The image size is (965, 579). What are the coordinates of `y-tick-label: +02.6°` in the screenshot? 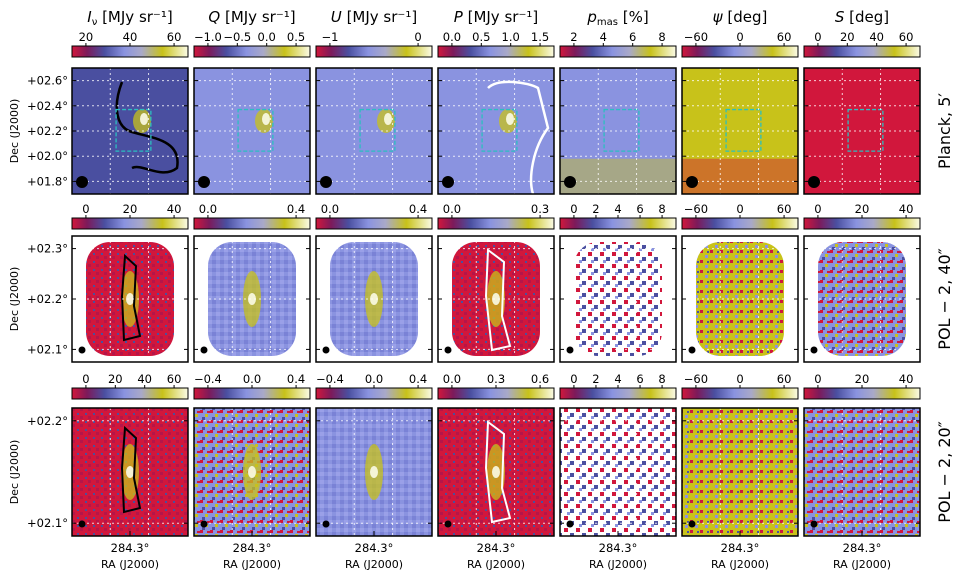 It's located at (47, 81).